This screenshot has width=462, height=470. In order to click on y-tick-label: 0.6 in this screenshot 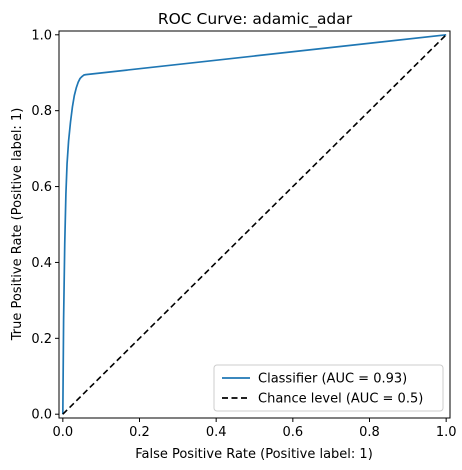, I will do `click(41, 187)`.